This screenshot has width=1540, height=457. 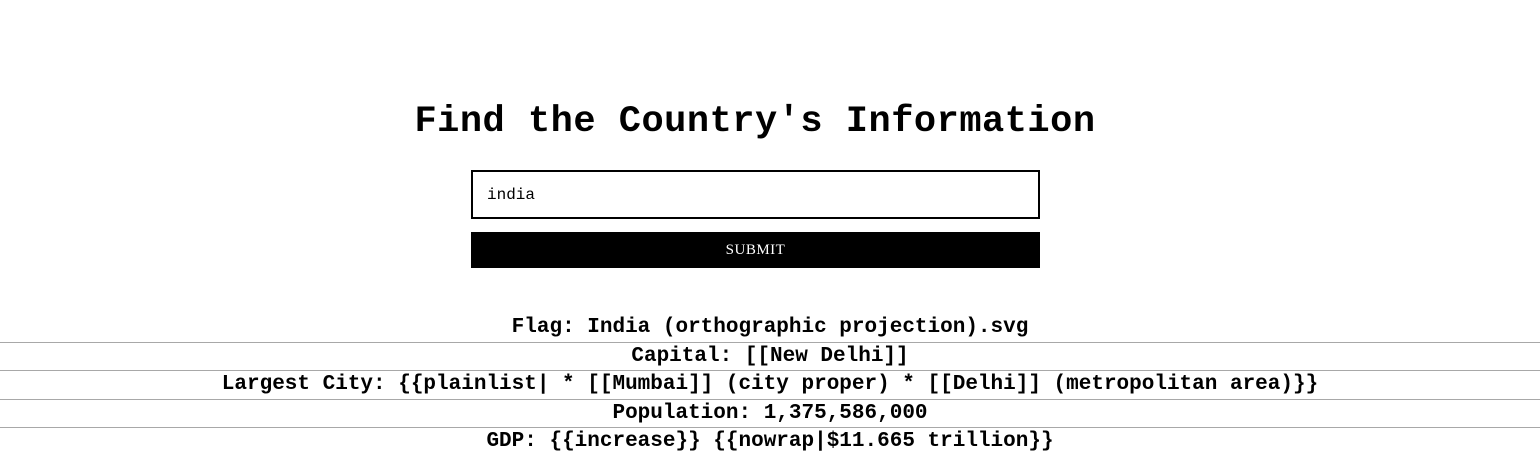 I want to click on country-search-form: SUBMIT, so click(x=755, y=219).